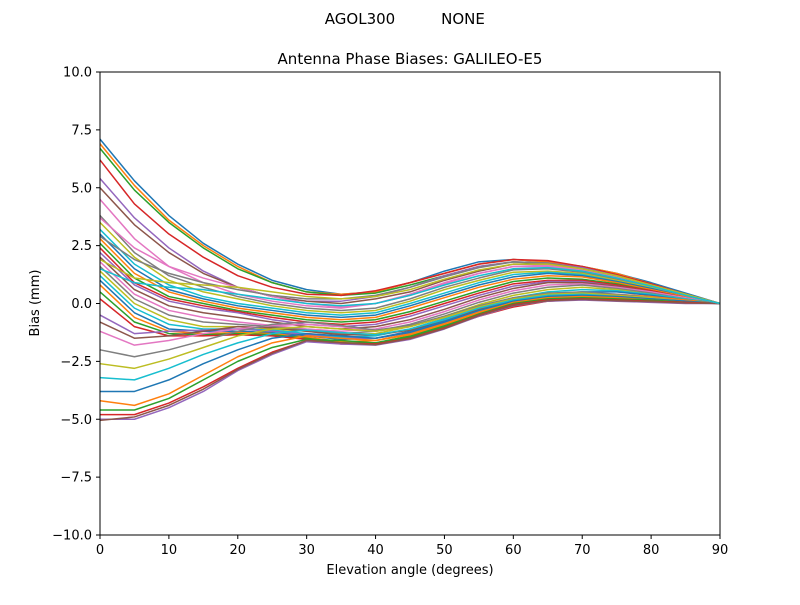 Image resolution: width=800 pixels, height=605 pixels. What do you see at coordinates (72, 536) in the screenshot?
I see `y-tick-label: −10.0` at bounding box center [72, 536].